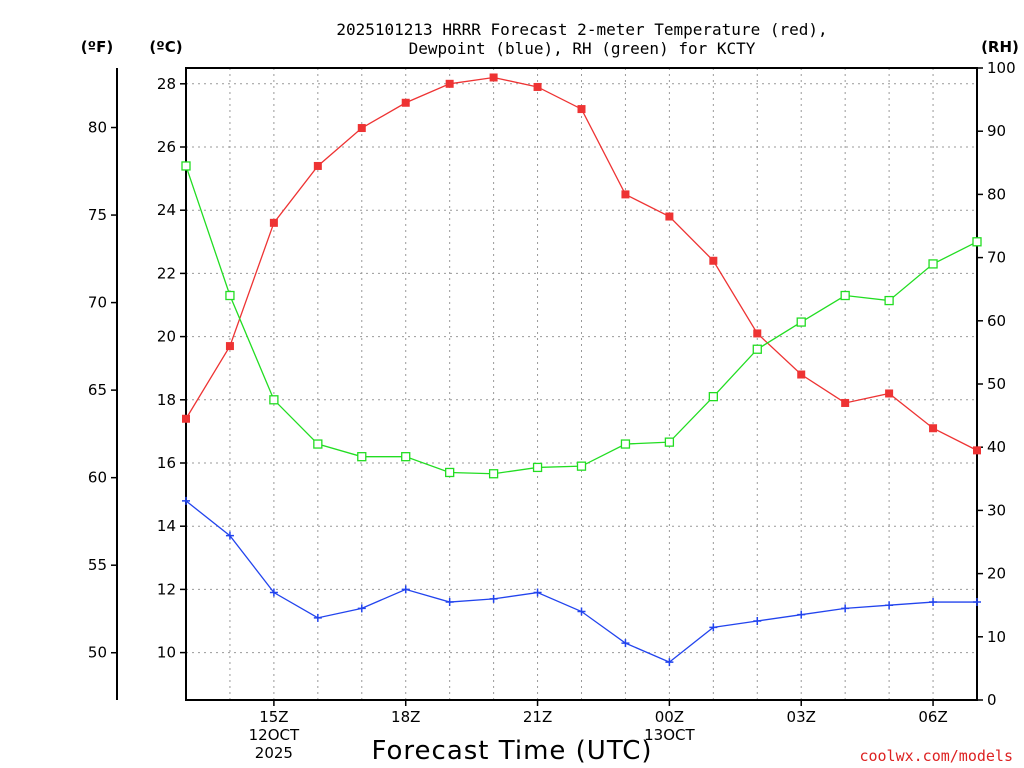  I want to click on x-tick-label: 03Z, so click(801, 717).